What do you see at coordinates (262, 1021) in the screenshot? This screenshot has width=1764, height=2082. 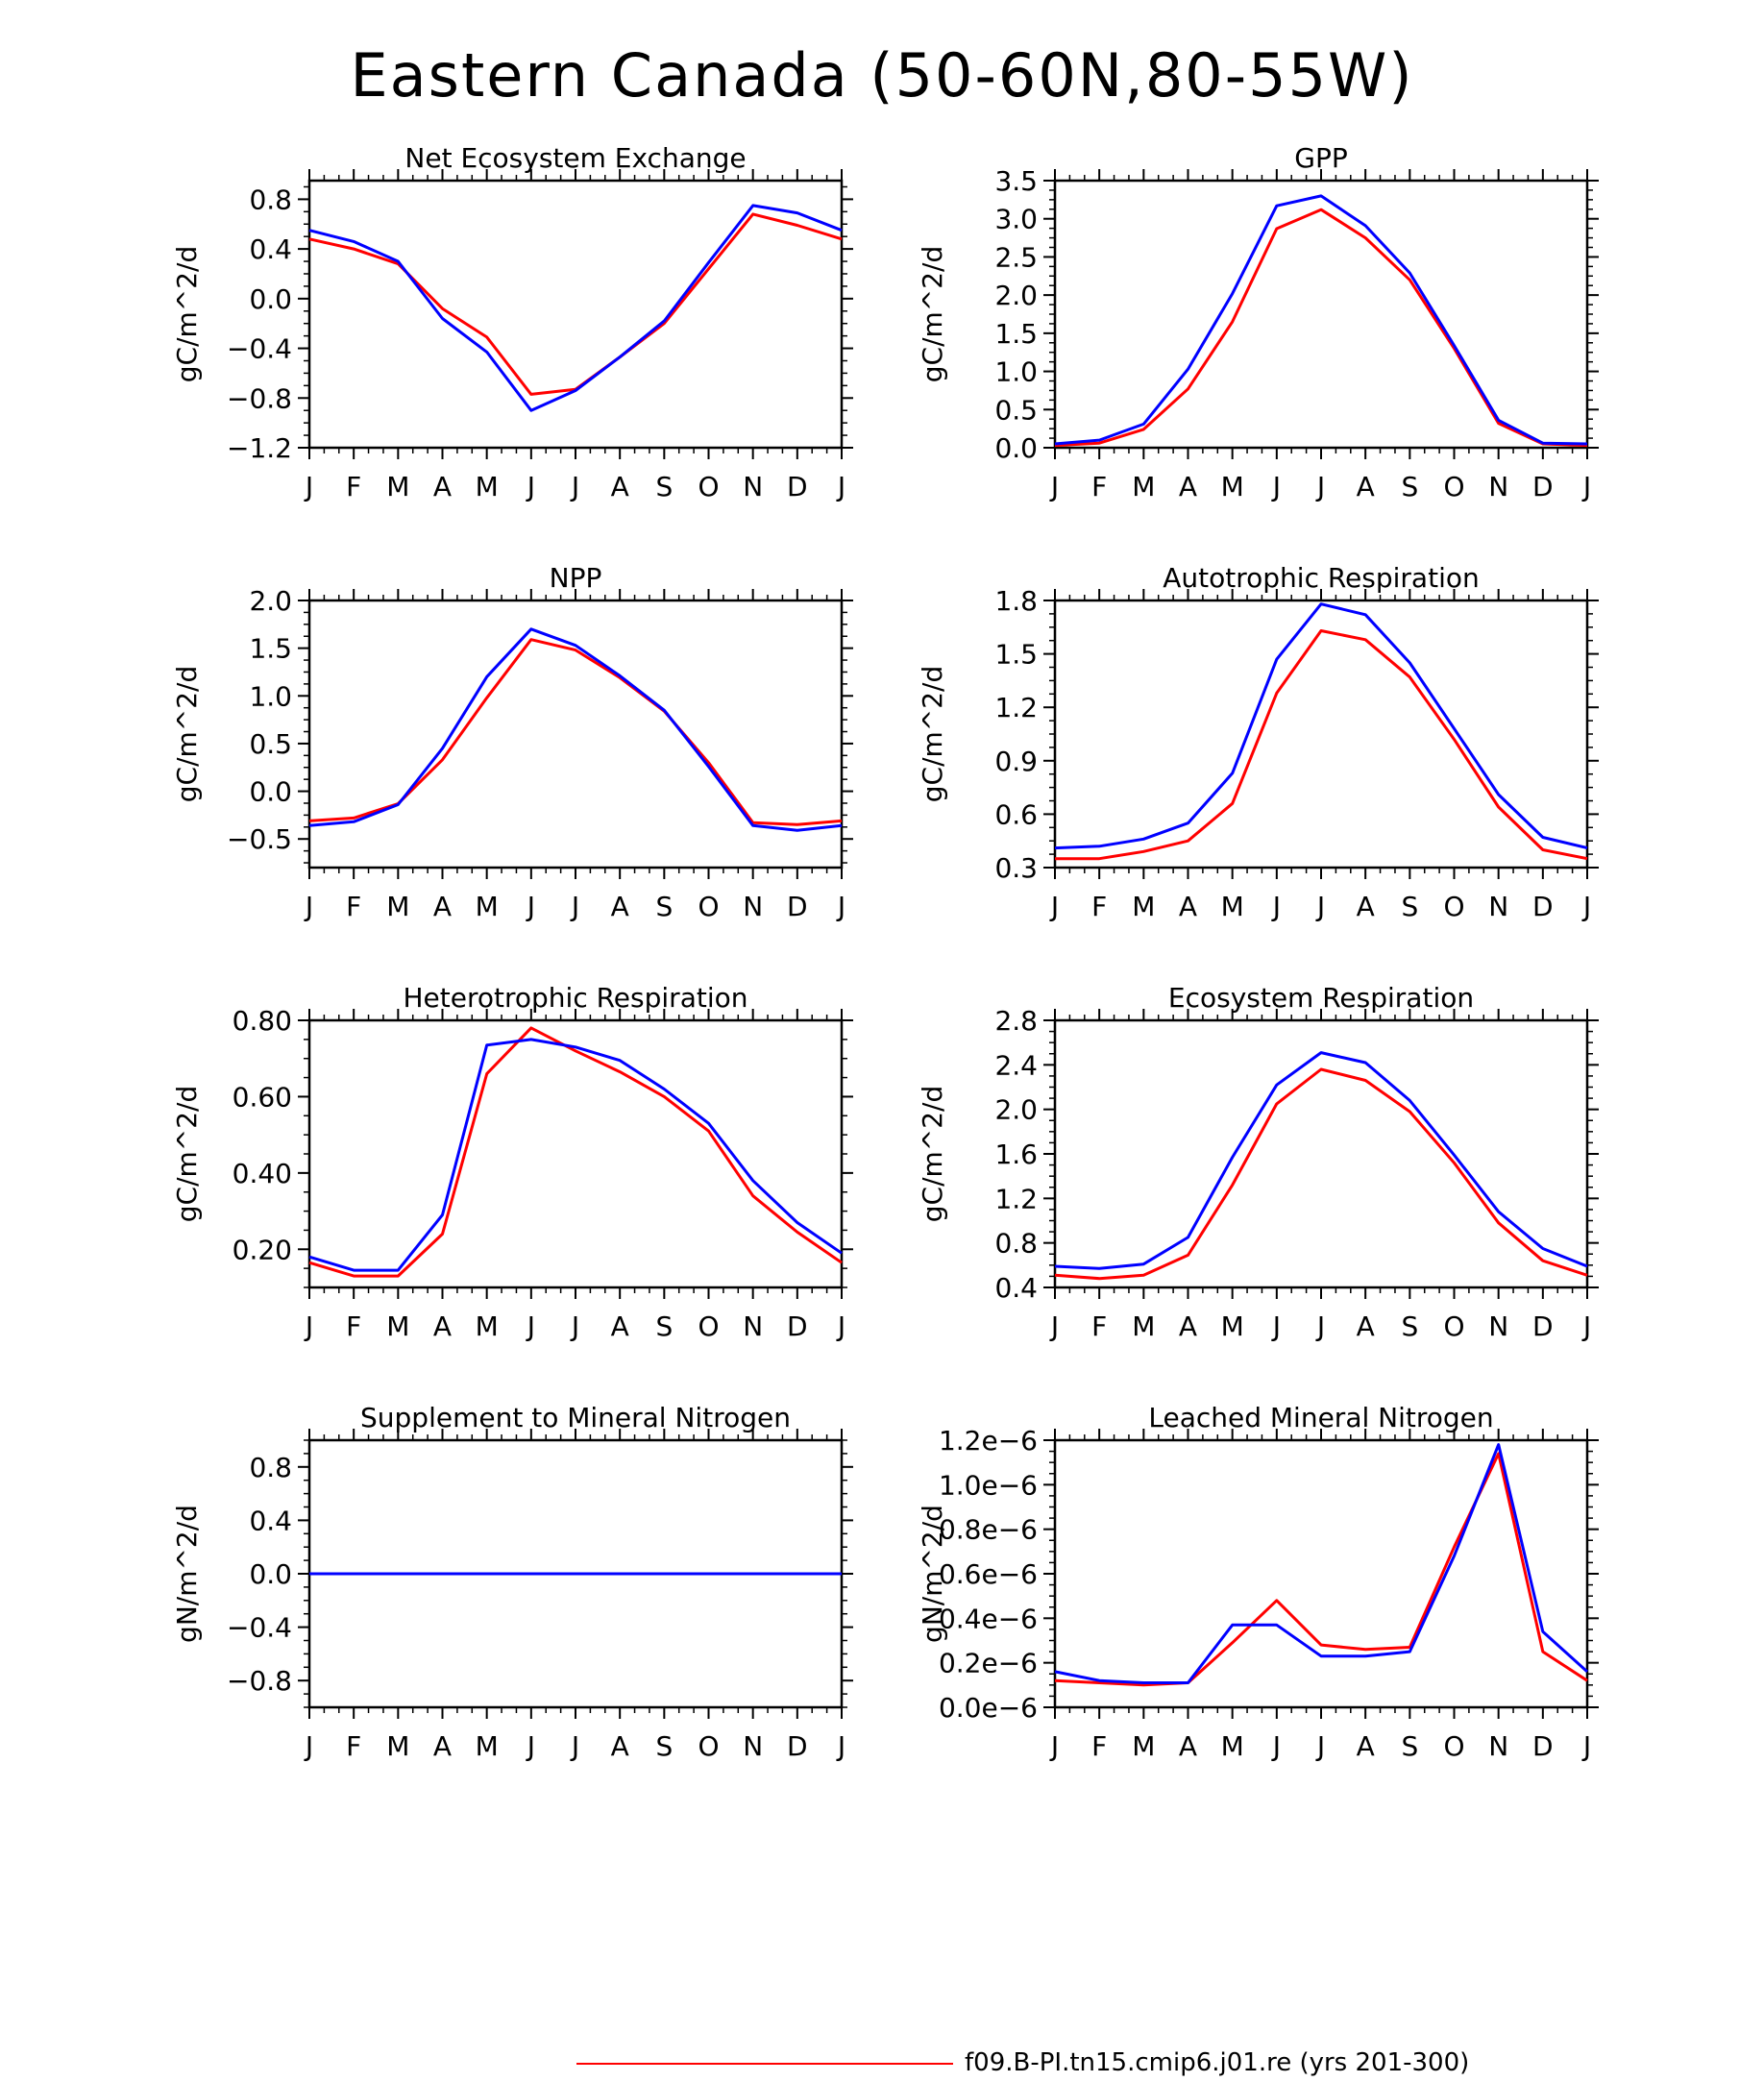 I see `y-tick-label: 0.80` at bounding box center [262, 1021].